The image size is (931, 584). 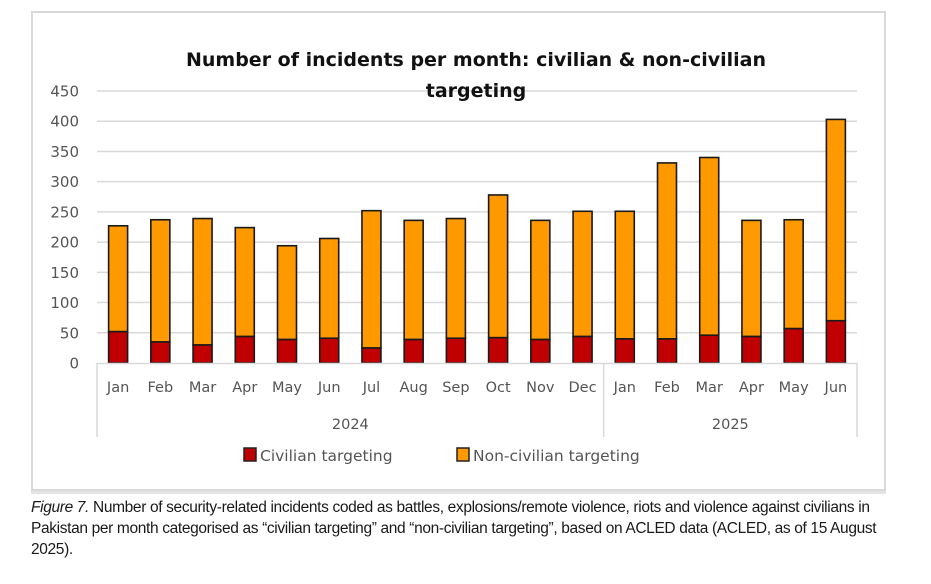 What do you see at coordinates (540, 388) in the screenshot?
I see `x-tick-label: Nov` at bounding box center [540, 388].